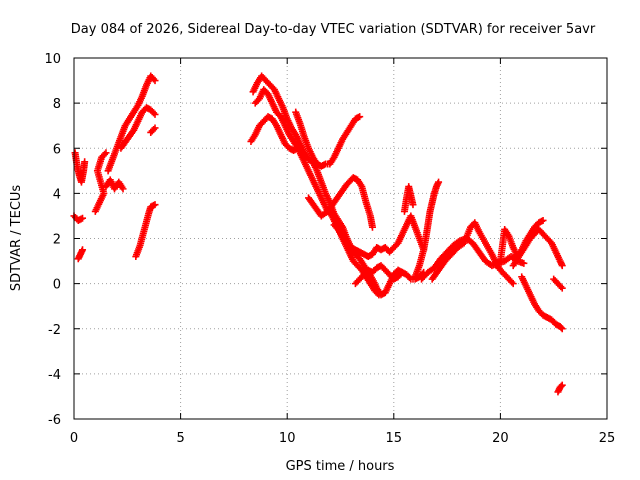  I want to click on x-axis-label: GPS time / hours, so click(340, 466).